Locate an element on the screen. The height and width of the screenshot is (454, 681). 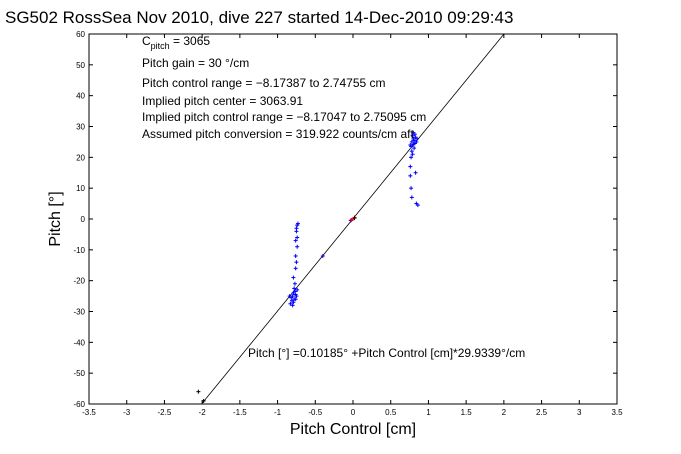
y-tick-label: -50 is located at coordinates (79, 373).